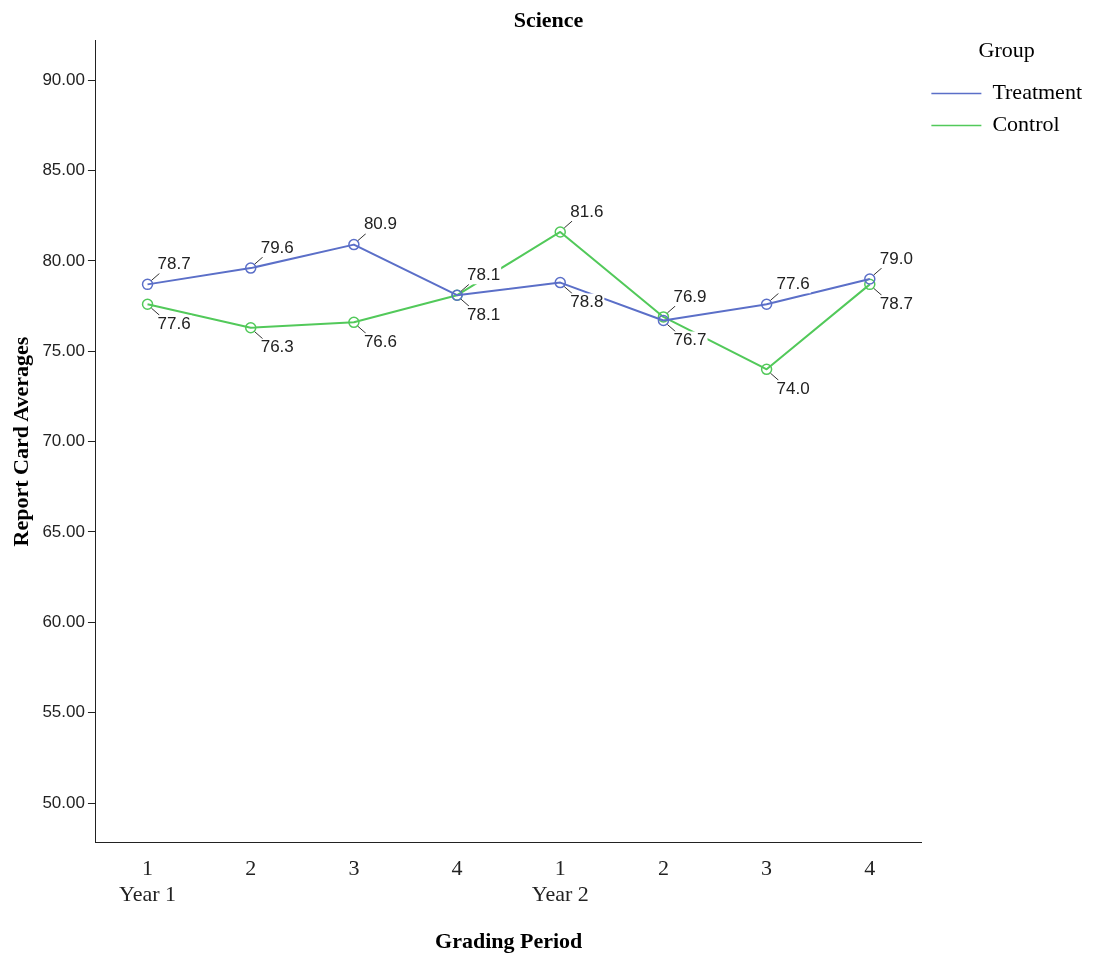  What do you see at coordinates (548, 19) in the screenshot?
I see `chart-title: Science` at bounding box center [548, 19].